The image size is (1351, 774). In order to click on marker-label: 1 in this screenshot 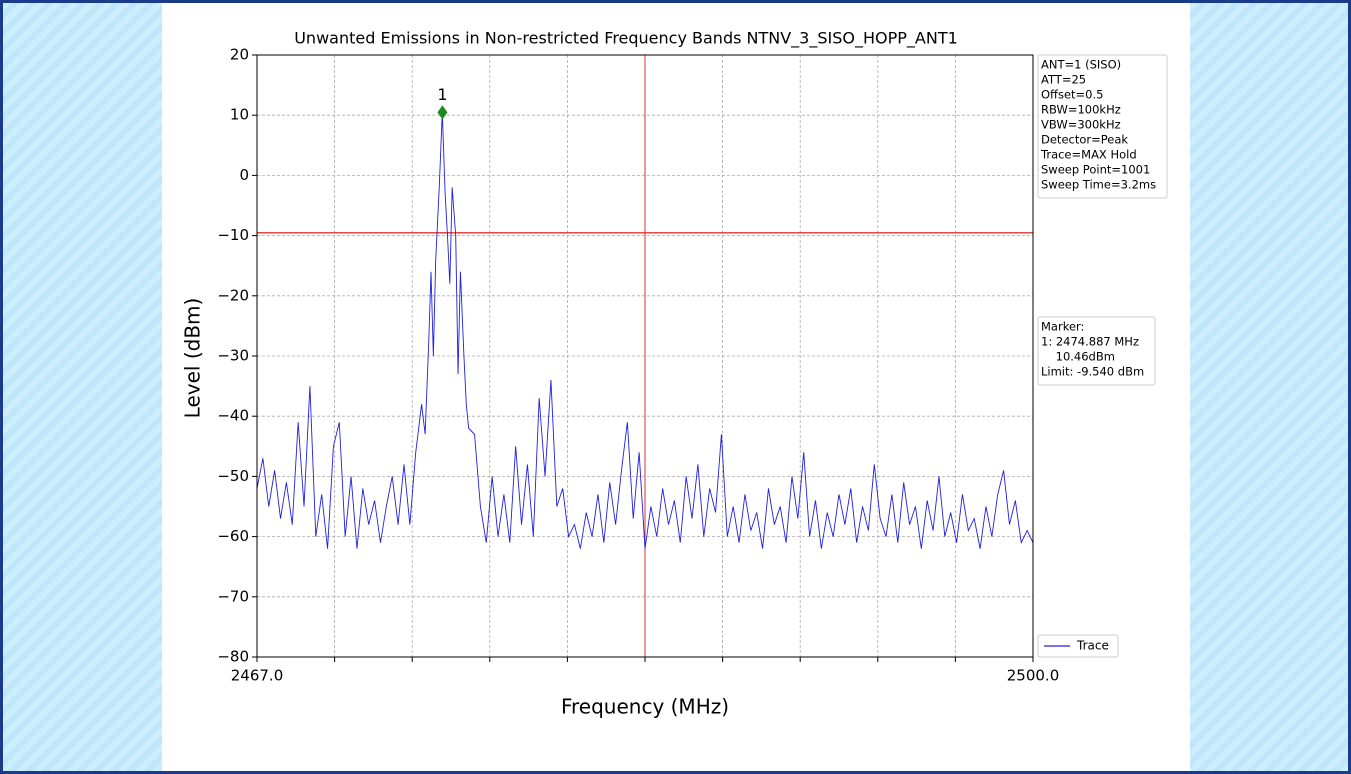, I will do `click(442, 94)`.